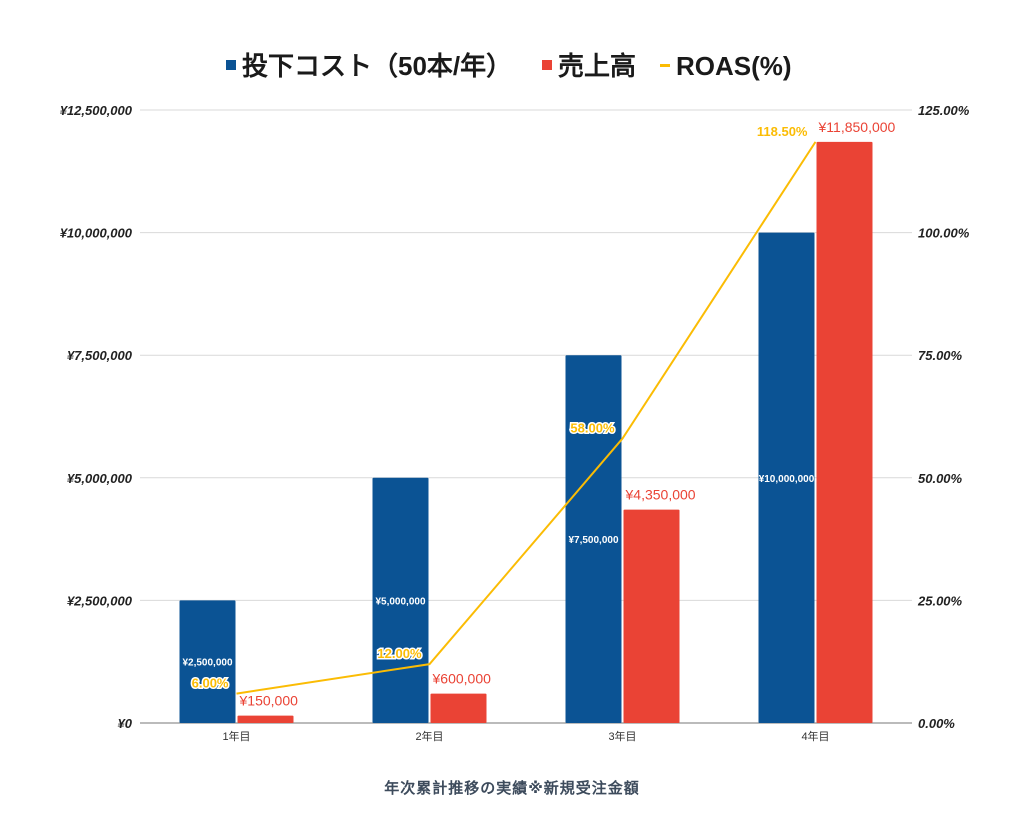  What do you see at coordinates (377, 66) in the screenshot?
I see `legend-label: 投下コスト（50本/年）` at bounding box center [377, 66].